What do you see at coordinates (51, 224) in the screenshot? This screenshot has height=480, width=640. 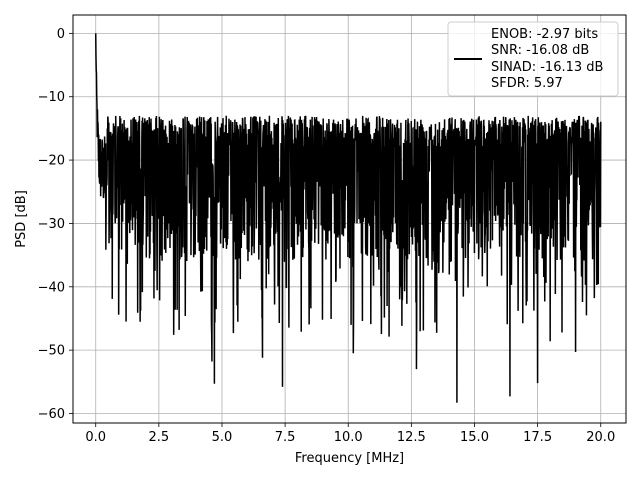 I see `y-tick-label: −30` at bounding box center [51, 224].